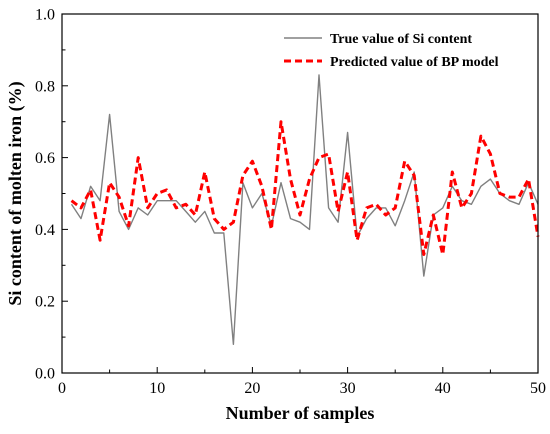 This screenshot has height=434, width=550. I want to click on y-tick-label: 0.8, so click(45, 86).